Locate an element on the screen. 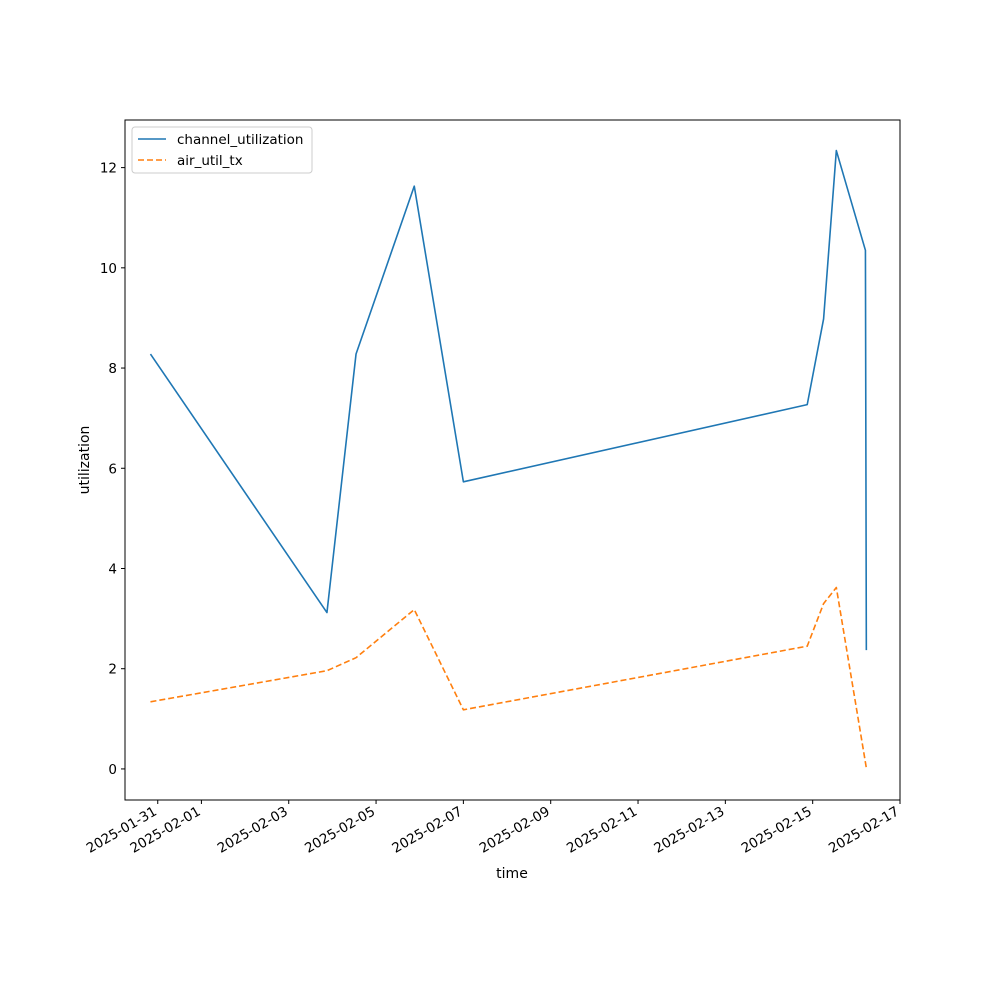 The image size is (1000, 1004). y-tick-label: 4 is located at coordinates (112, 569).